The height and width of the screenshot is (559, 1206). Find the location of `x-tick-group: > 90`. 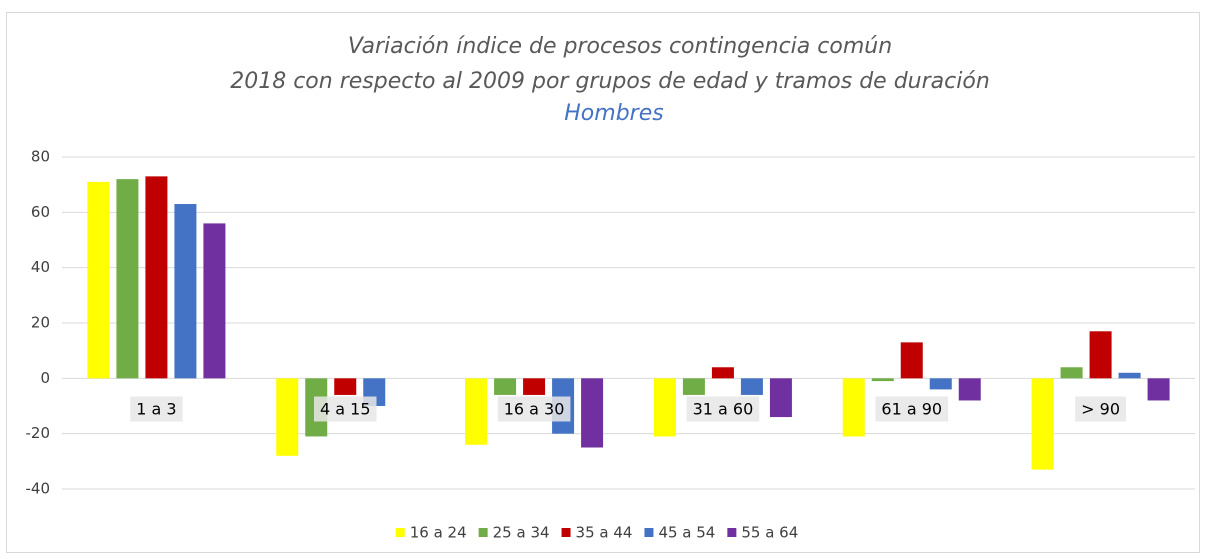

x-tick-group: > 90 is located at coordinates (1101, 409).